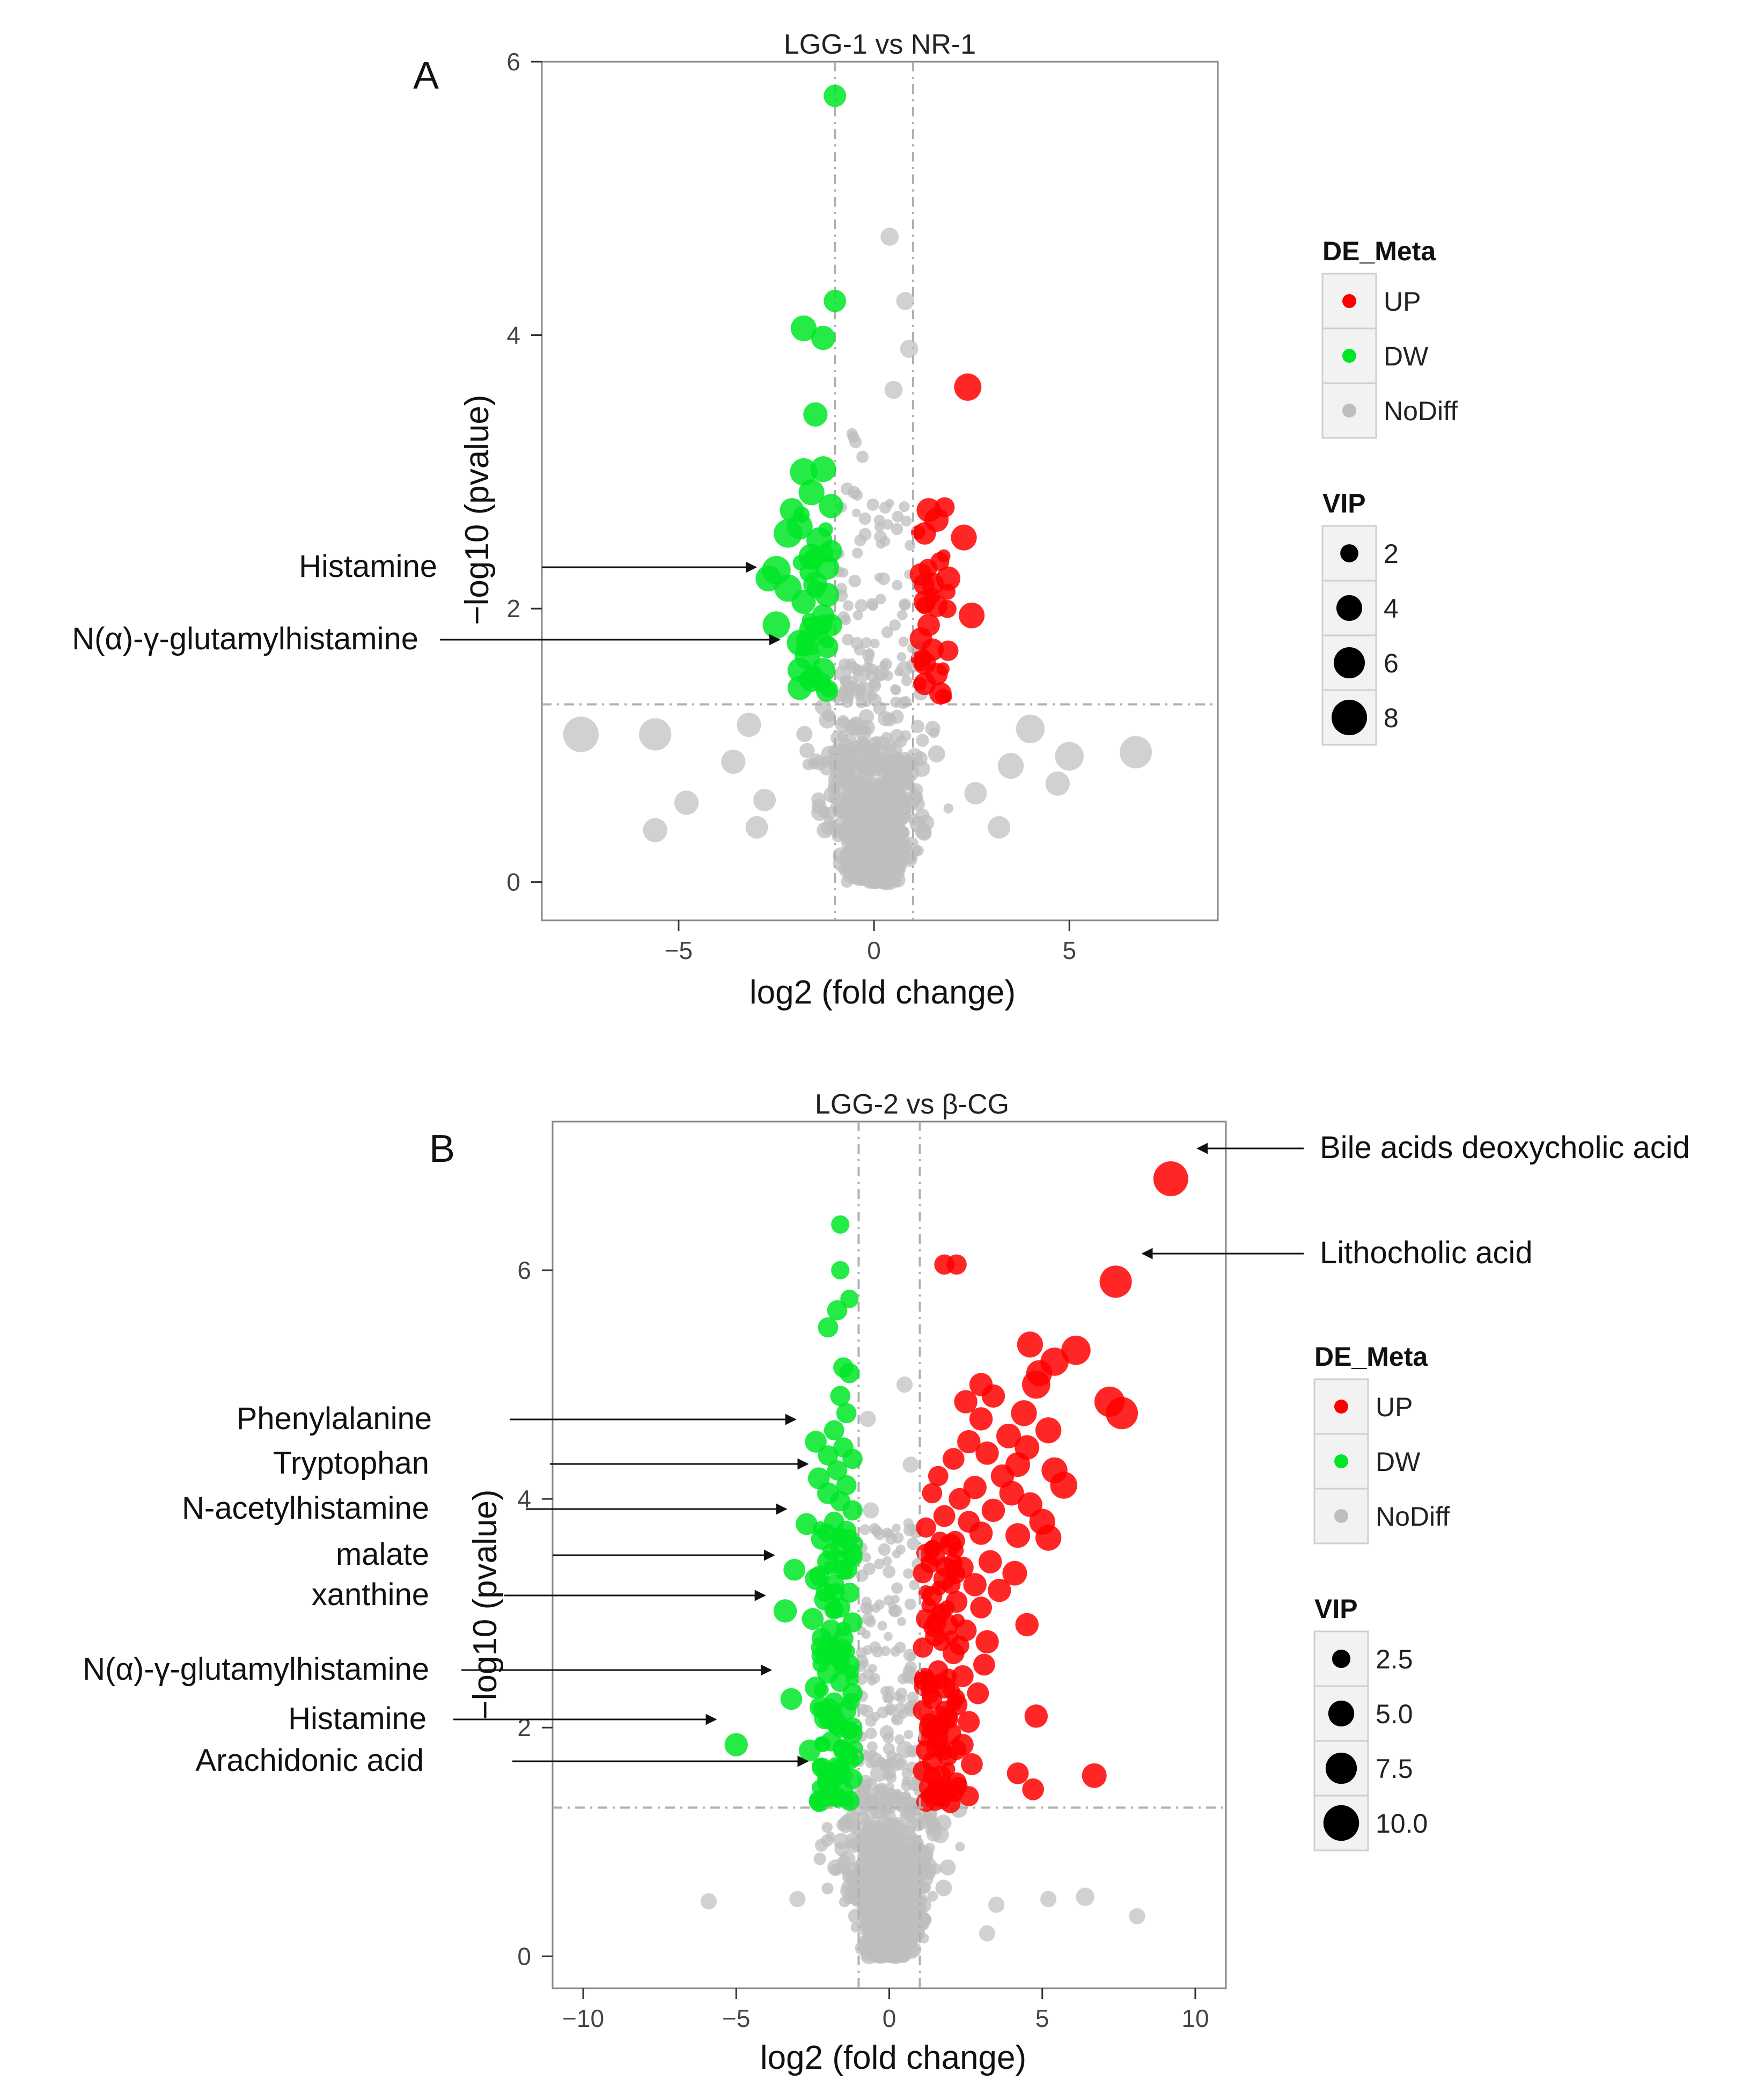 This screenshot has height=2094, width=1764. I want to click on x-tick-label: −5, so click(736, 2018).